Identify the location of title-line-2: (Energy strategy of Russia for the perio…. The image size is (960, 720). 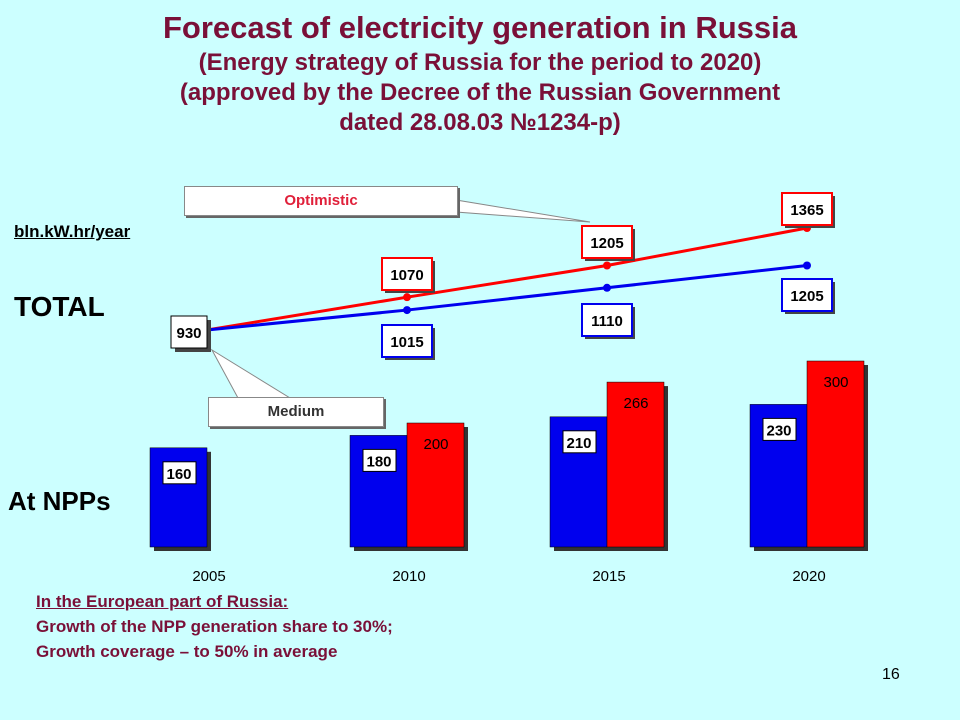
(480, 62).